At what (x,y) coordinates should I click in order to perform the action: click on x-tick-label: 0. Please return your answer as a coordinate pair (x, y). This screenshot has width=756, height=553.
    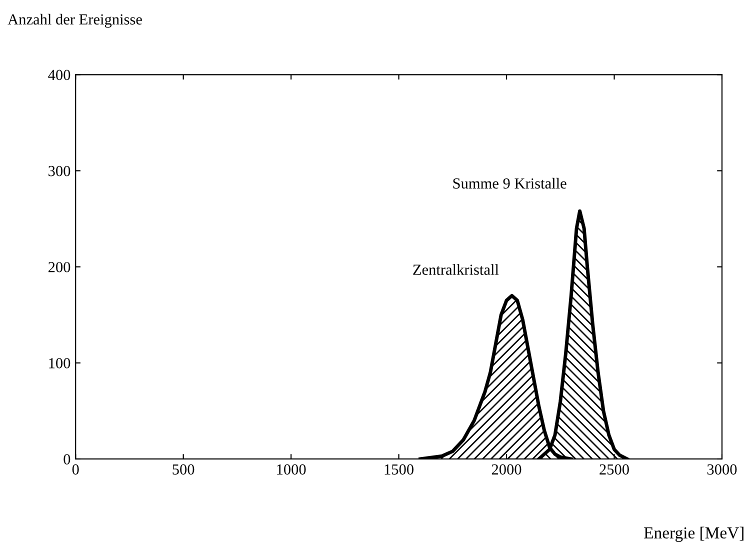
    Looking at the image, I should click on (75, 469).